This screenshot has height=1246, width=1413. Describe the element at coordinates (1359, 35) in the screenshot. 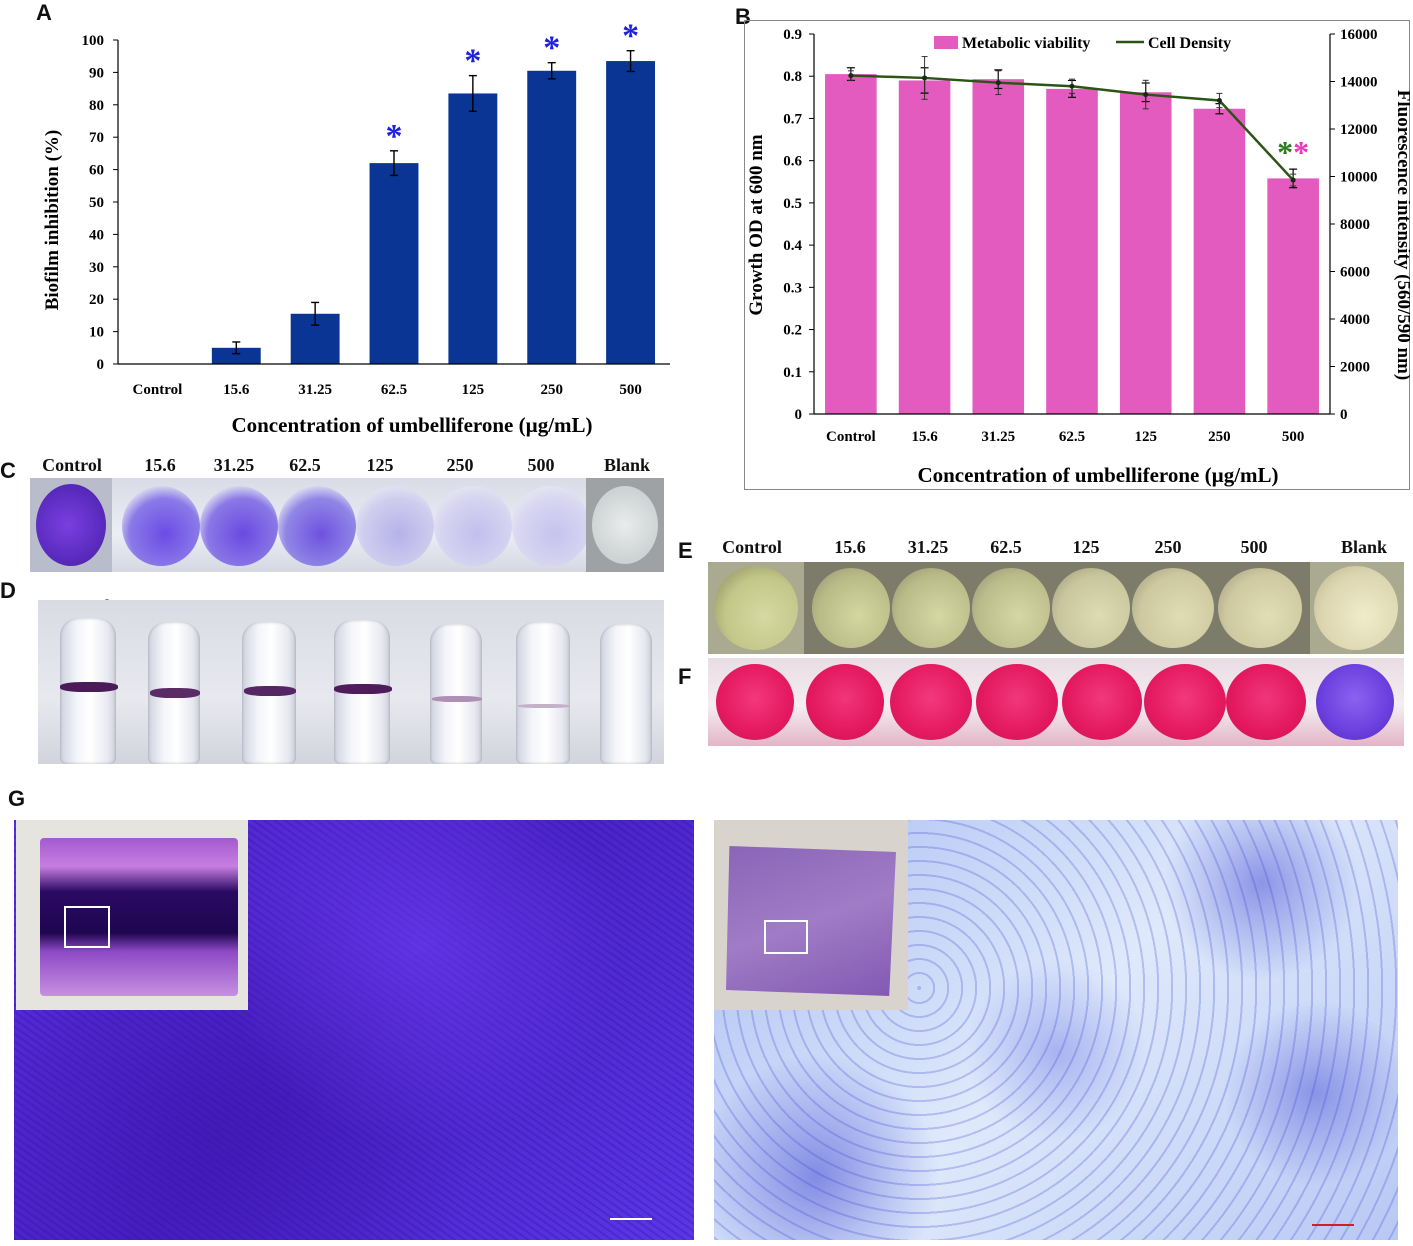

I see `chart-b-y2-tick-label: 16000` at that location.